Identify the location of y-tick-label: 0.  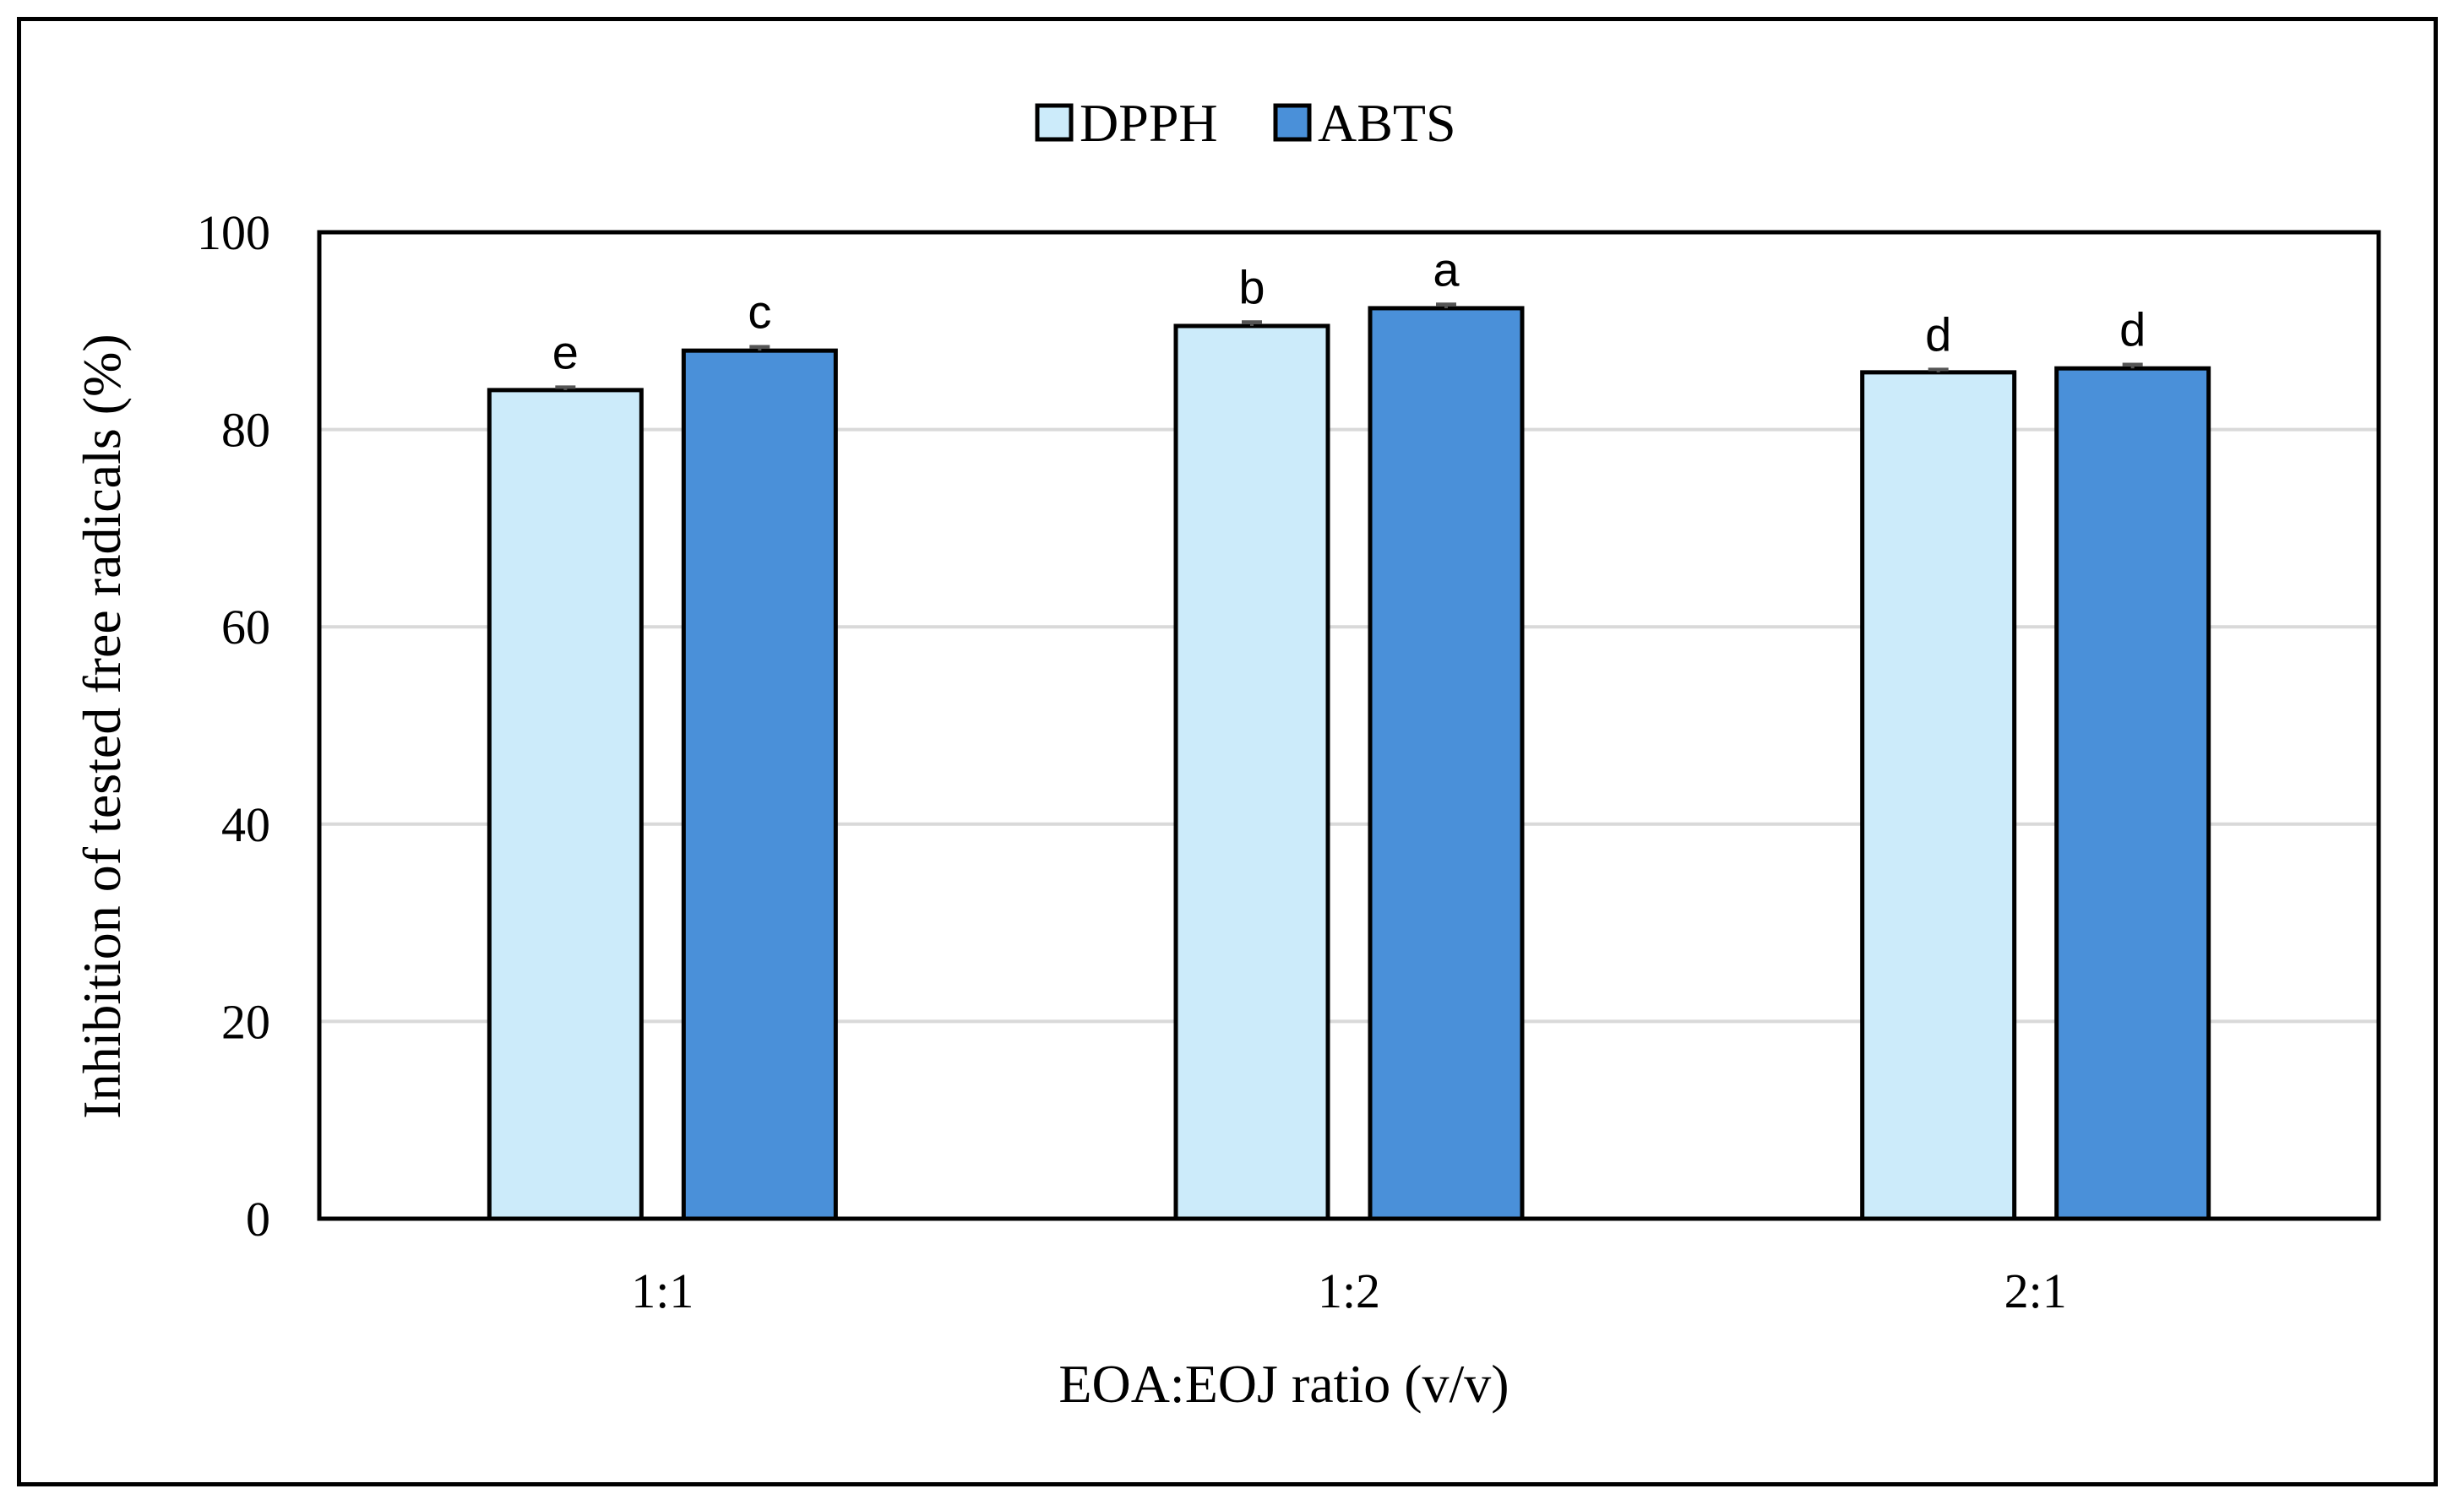
(258, 1219).